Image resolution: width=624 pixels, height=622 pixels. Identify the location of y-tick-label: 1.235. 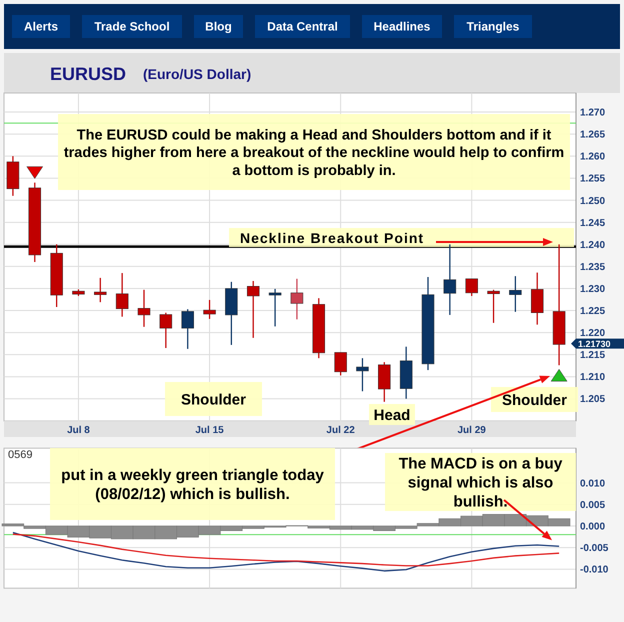
(593, 267).